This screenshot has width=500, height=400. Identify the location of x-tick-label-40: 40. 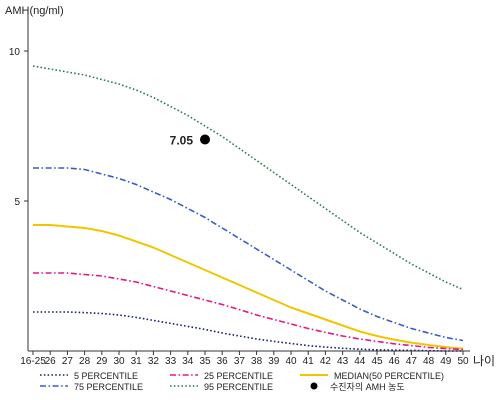
(291, 361).